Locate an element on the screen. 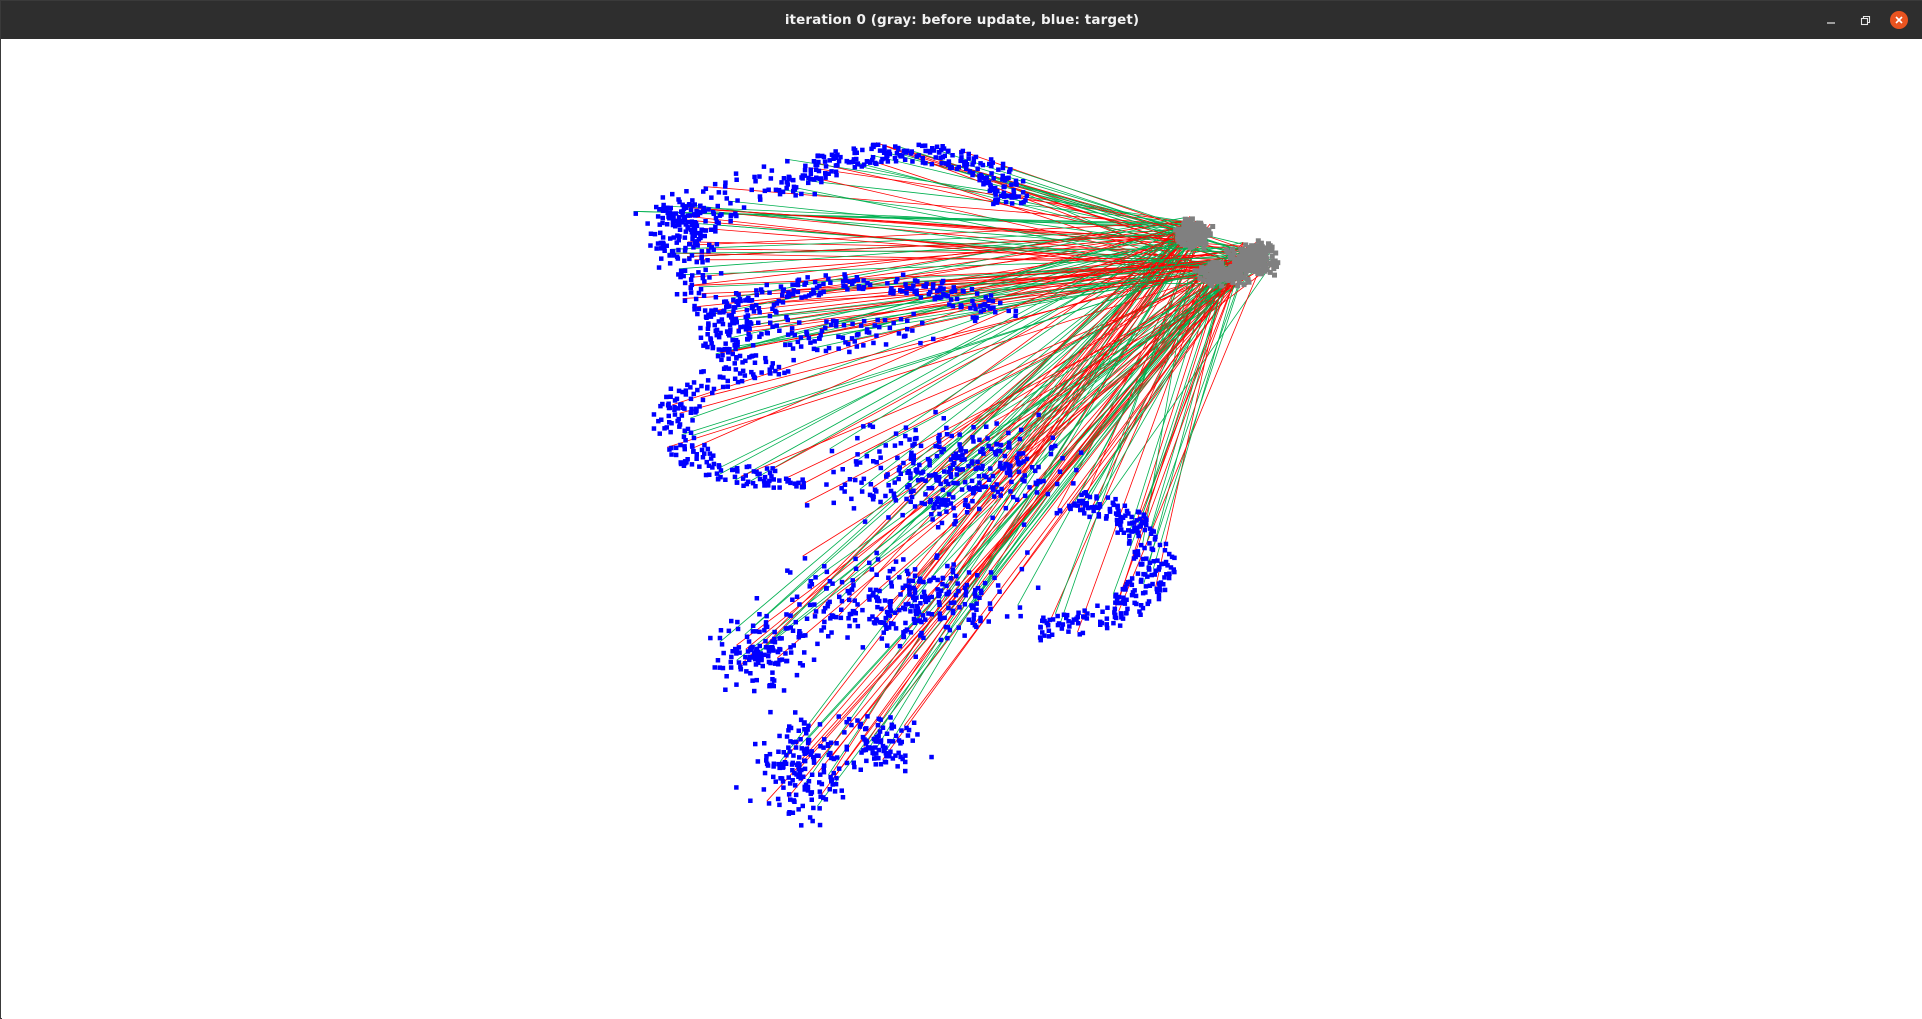 Image resolution: width=1922 pixels, height=1019 pixels. maximize-button is located at coordinates (1865, 20).